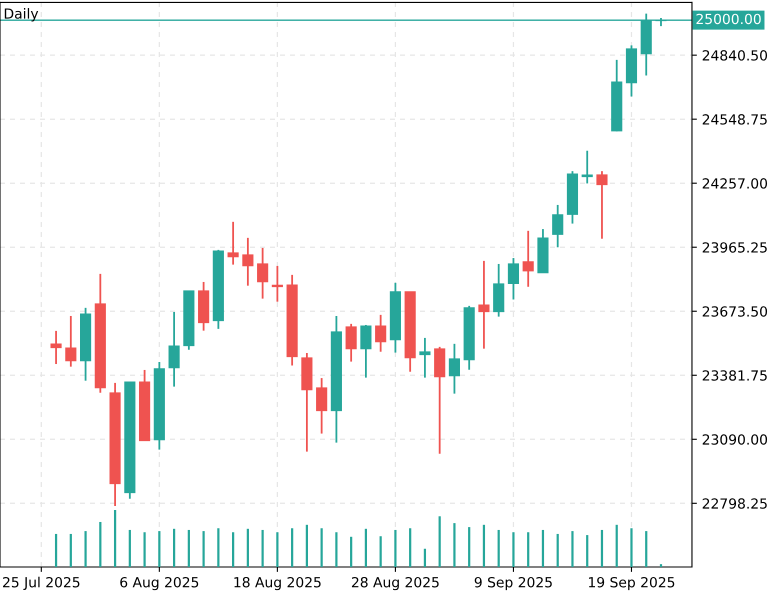  I want to click on x-tick-label: 6 Aug 2025, so click(159, 583).